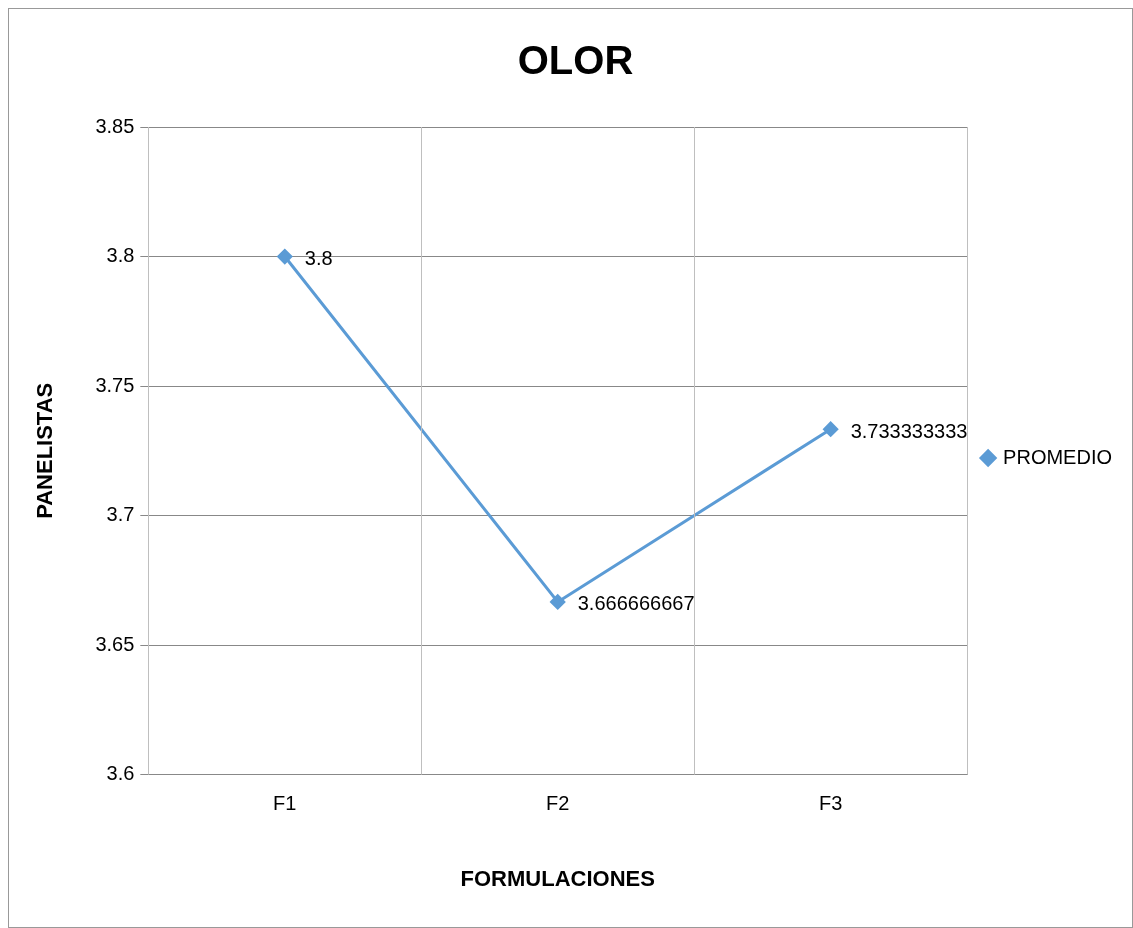 This screenshot has height=928, width=1133. Describe the element at coordinates (558, 803) in the screenshot. I see `x-tick-label: F2` at that location.